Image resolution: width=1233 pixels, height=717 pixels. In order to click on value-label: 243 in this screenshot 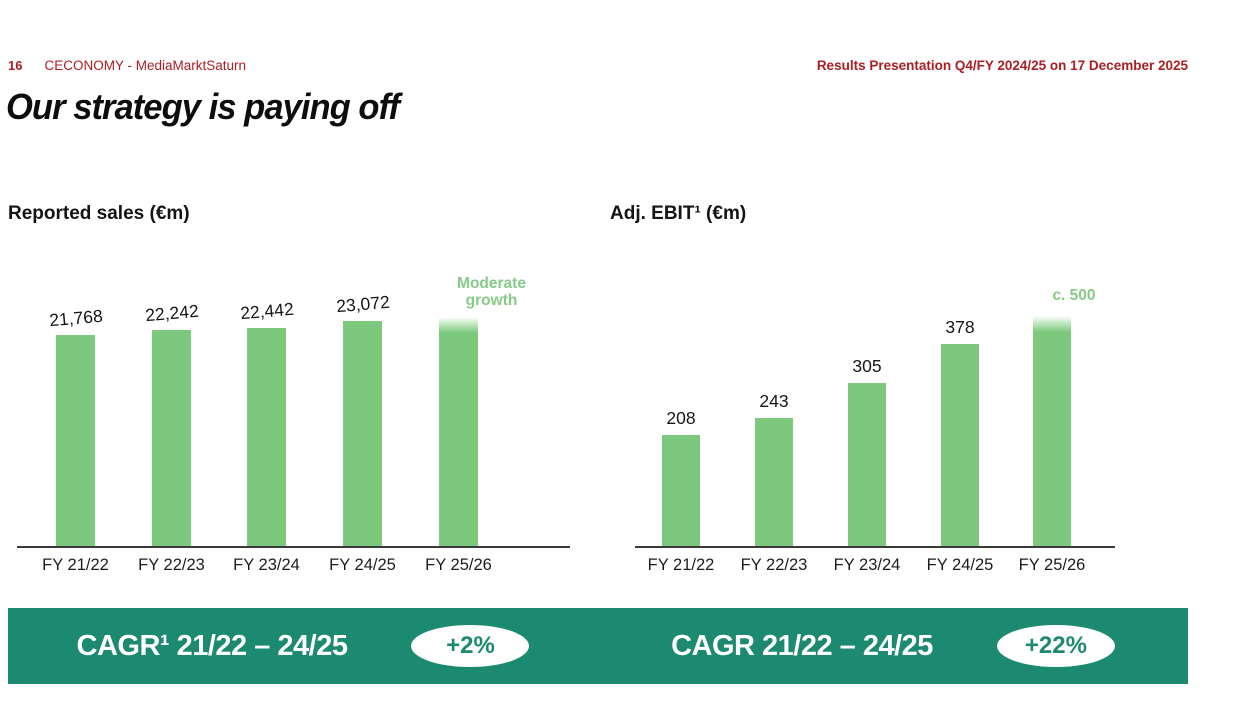, I will do `click(774, 401)`.